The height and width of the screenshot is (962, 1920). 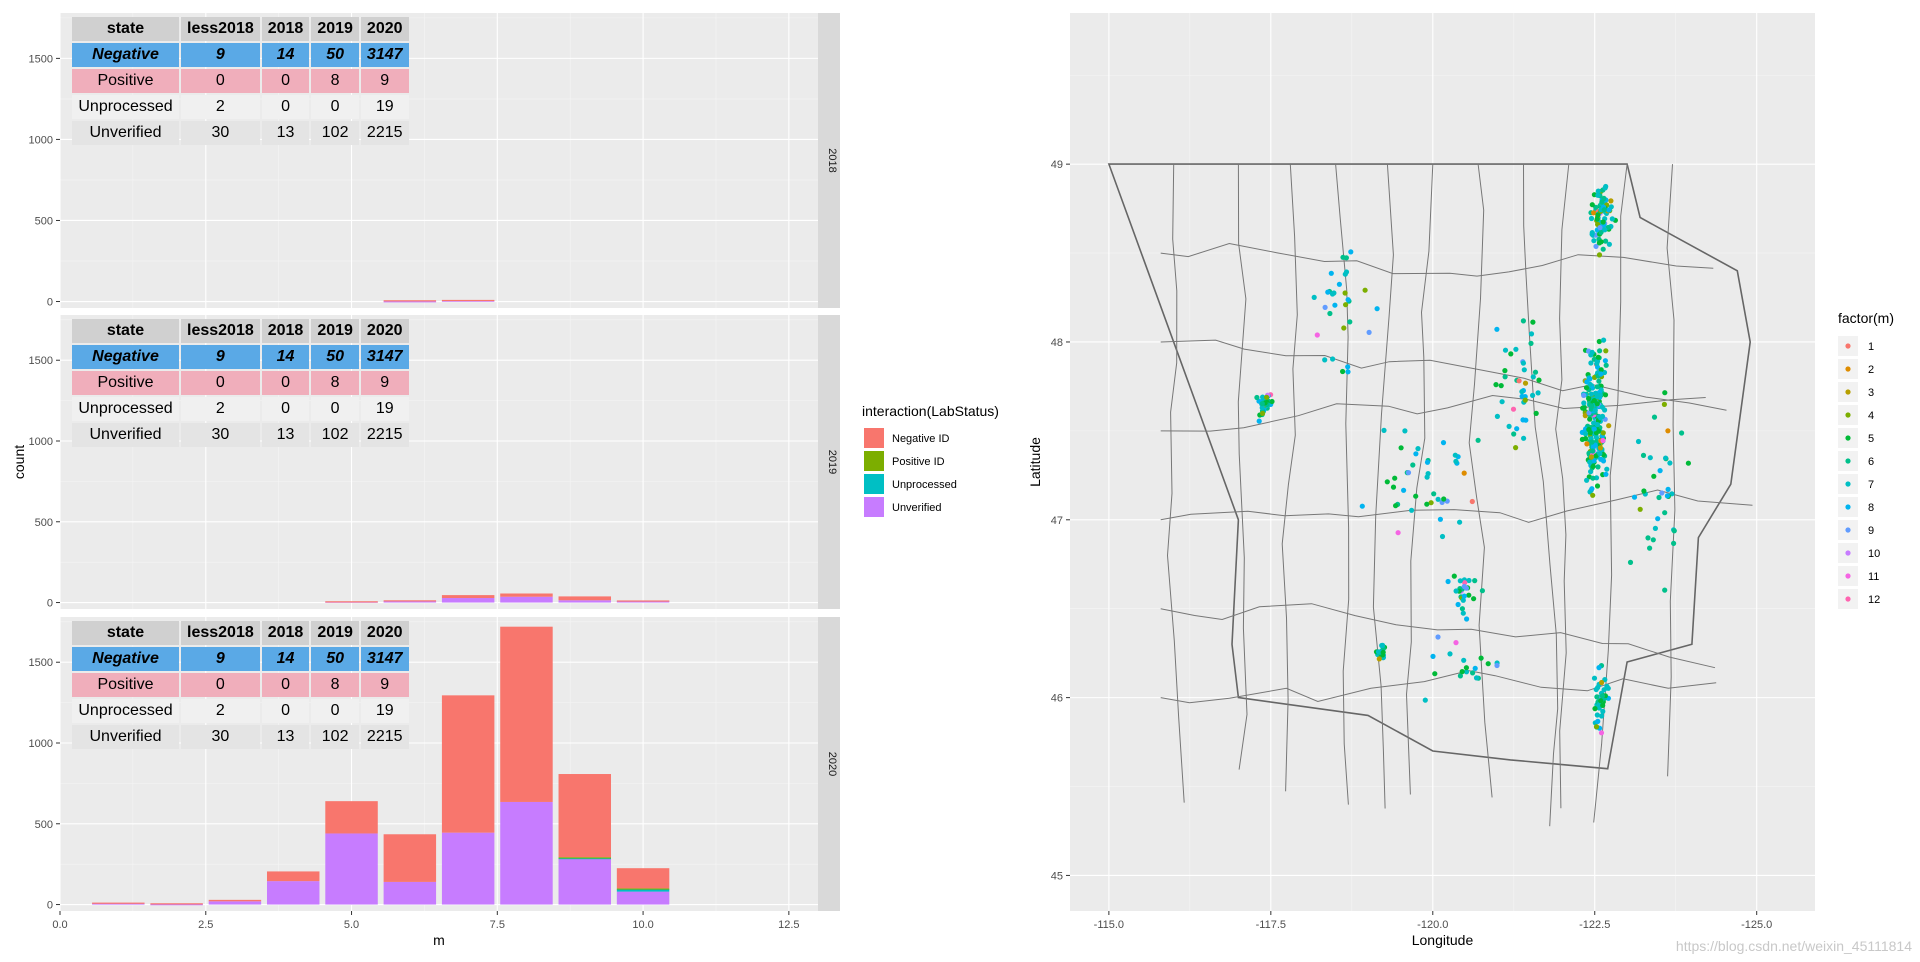 I want to click on x-tick-label: -117.5, so click(x=1271, y=925).